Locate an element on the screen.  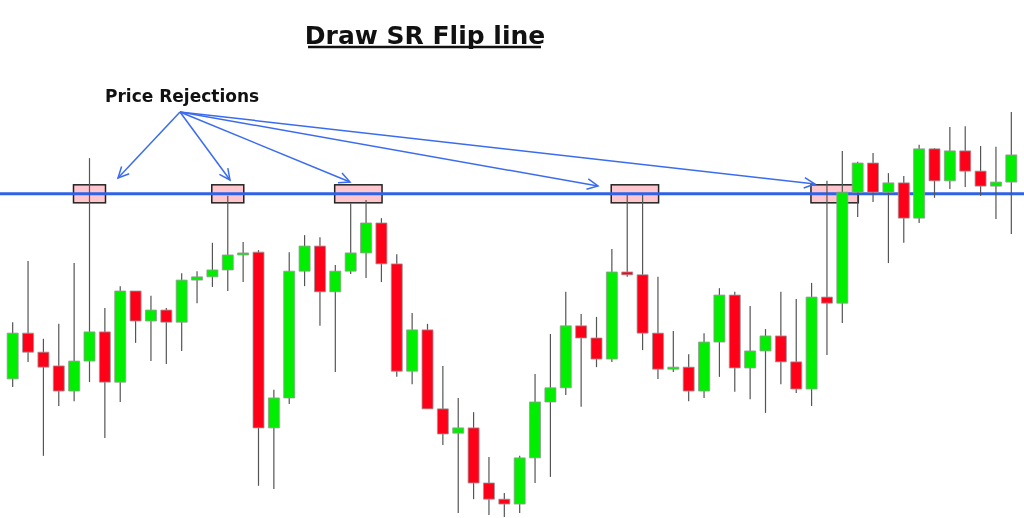
text: Price Rejections is located at coordinates (182, 96).